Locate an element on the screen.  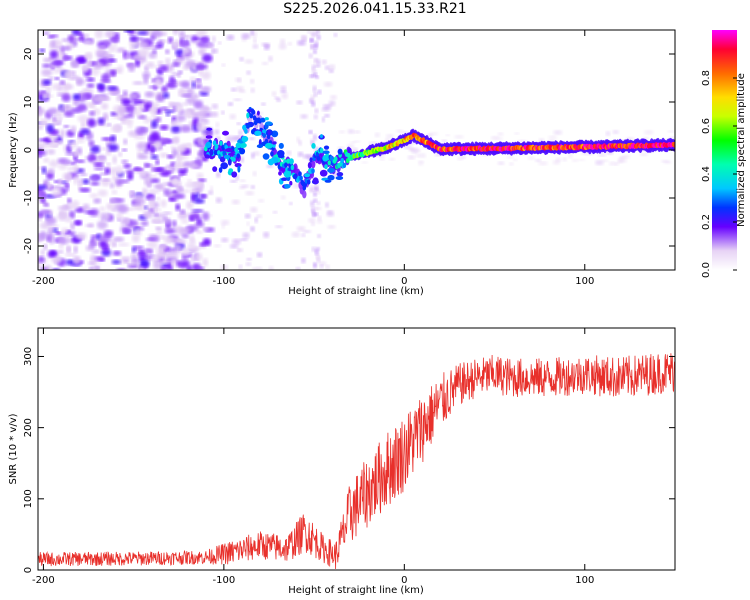
y-tick-label: 20 is located at coordinates (28, 54).